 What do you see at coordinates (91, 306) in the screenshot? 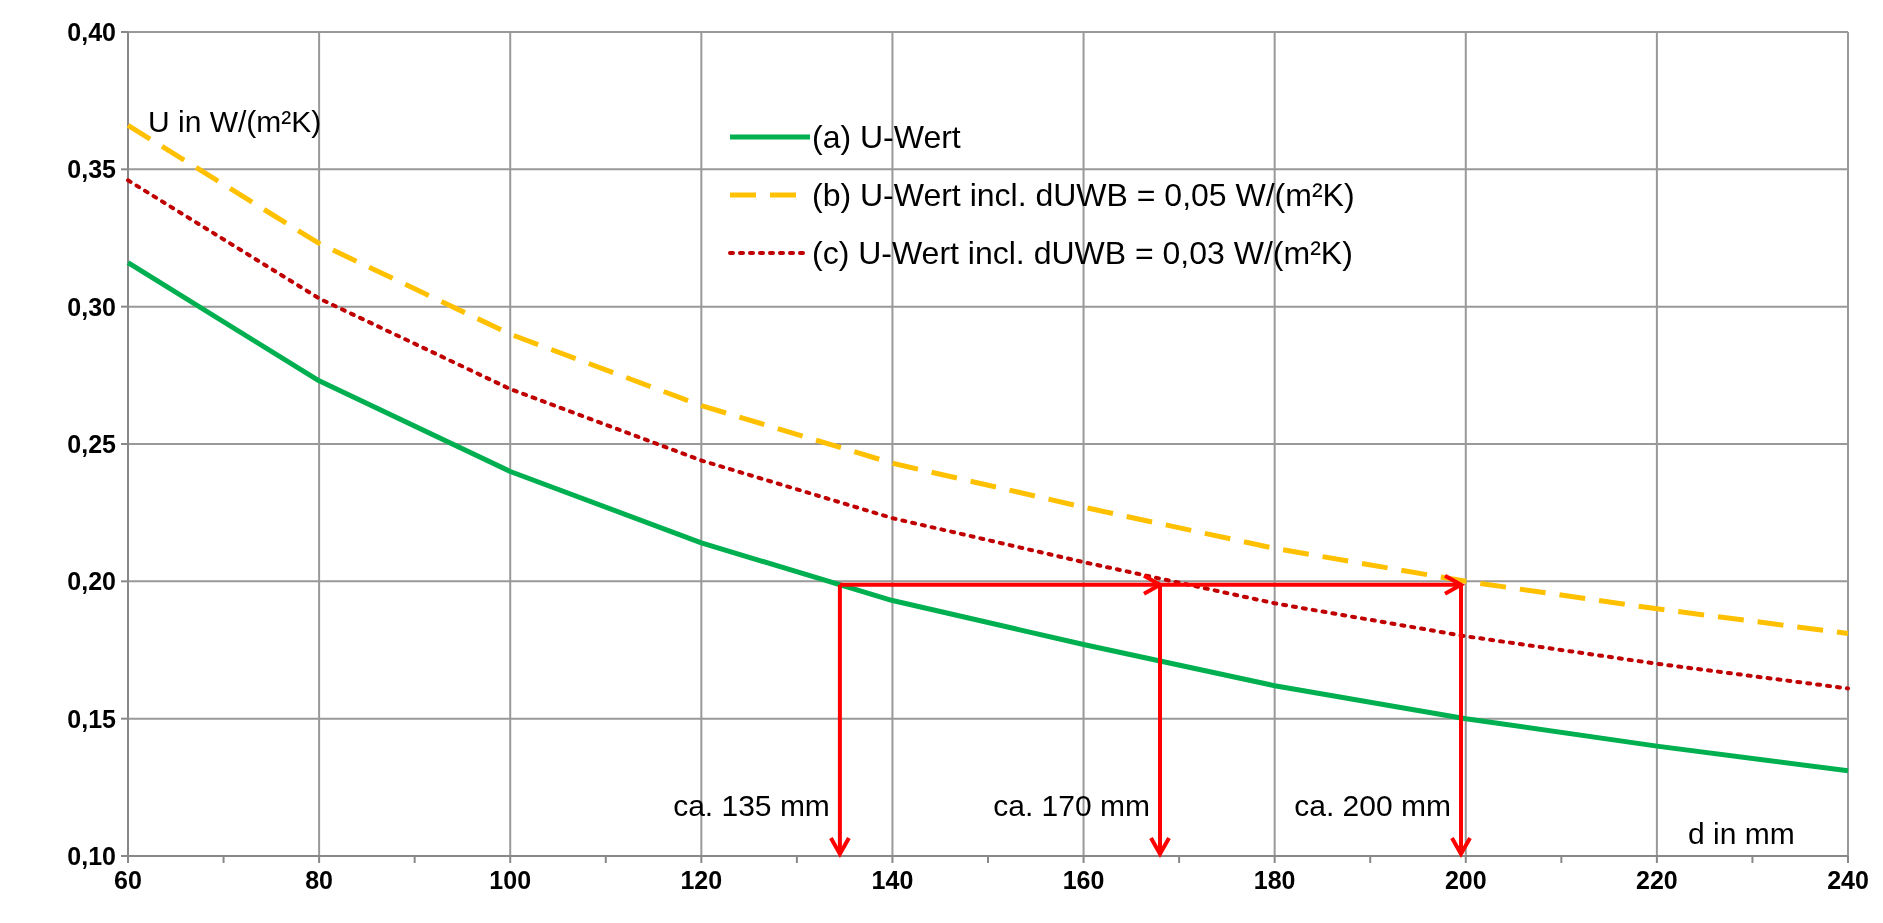
I see `y-tick-label: 0,30` at bounding box center [91, 306].